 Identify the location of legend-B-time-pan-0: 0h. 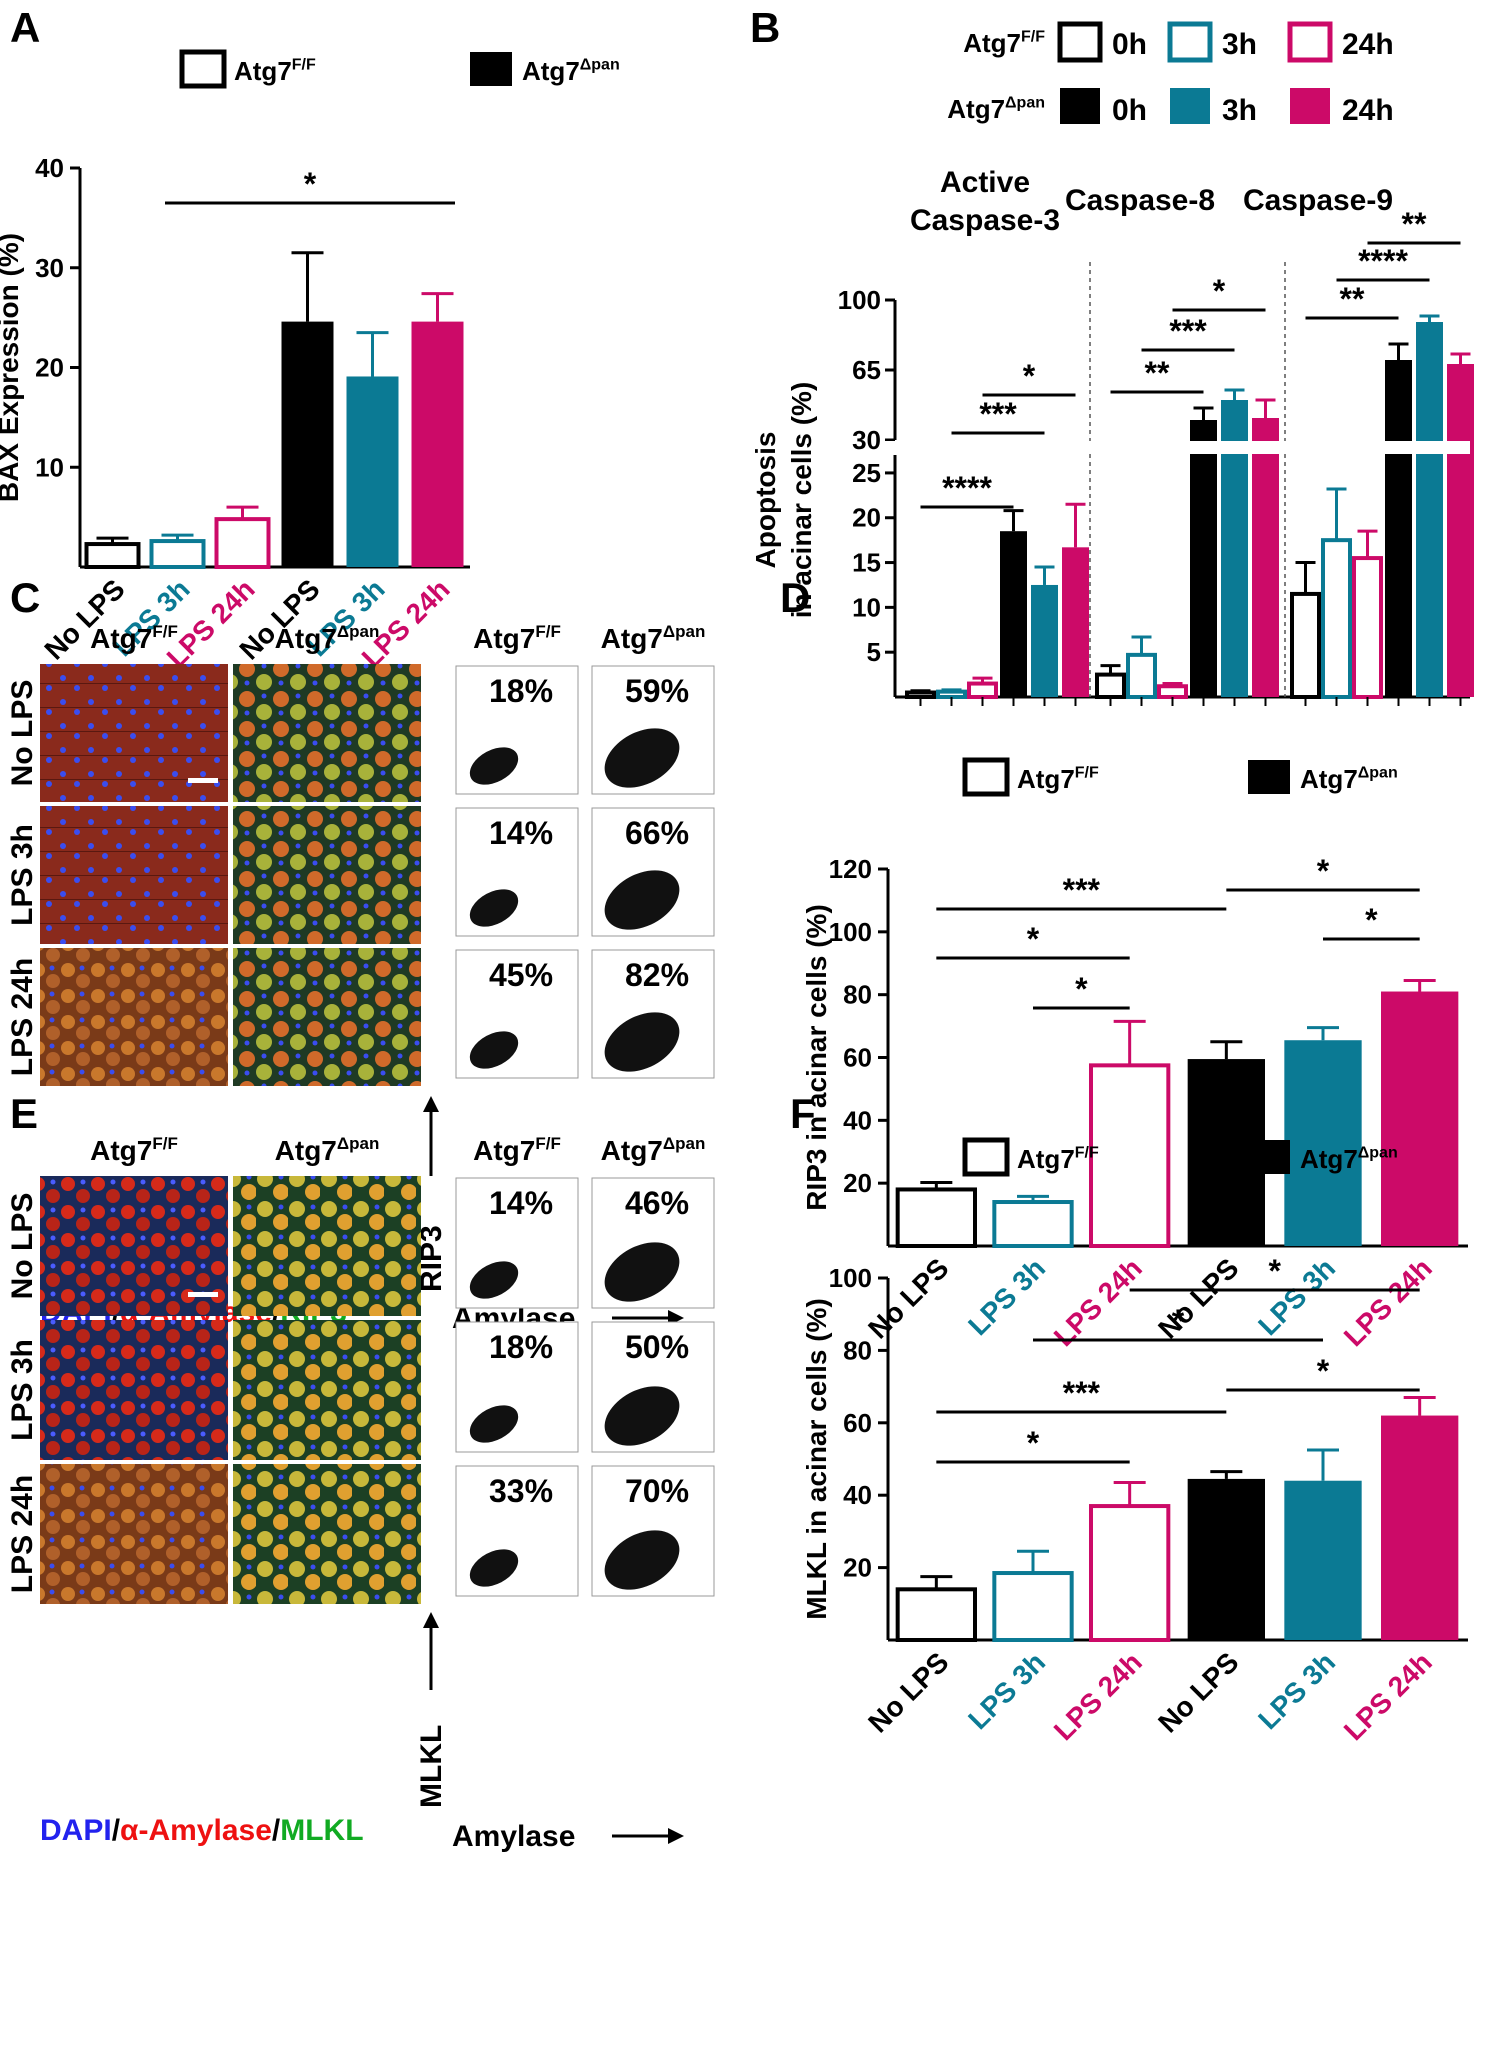
(1129, 110).